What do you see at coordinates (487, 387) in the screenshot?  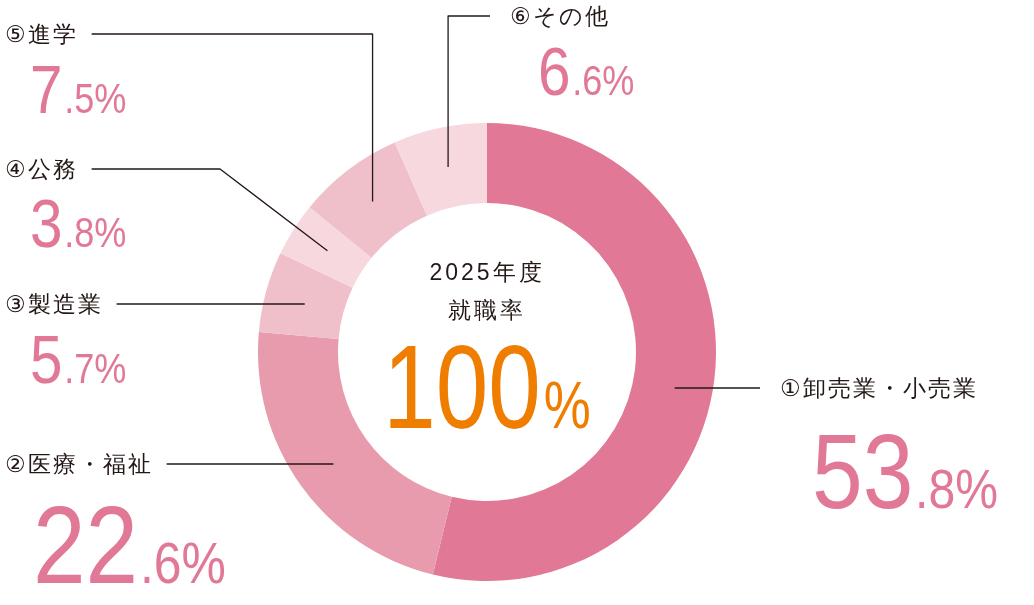 I see `annotation: 100%` at bounding box center [487, 387].